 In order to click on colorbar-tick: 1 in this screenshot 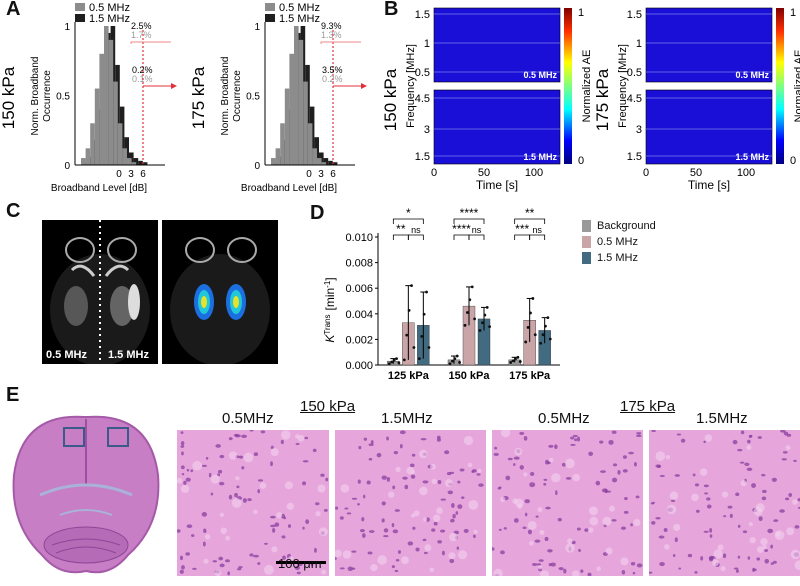, I will do `click(581, 13)`.